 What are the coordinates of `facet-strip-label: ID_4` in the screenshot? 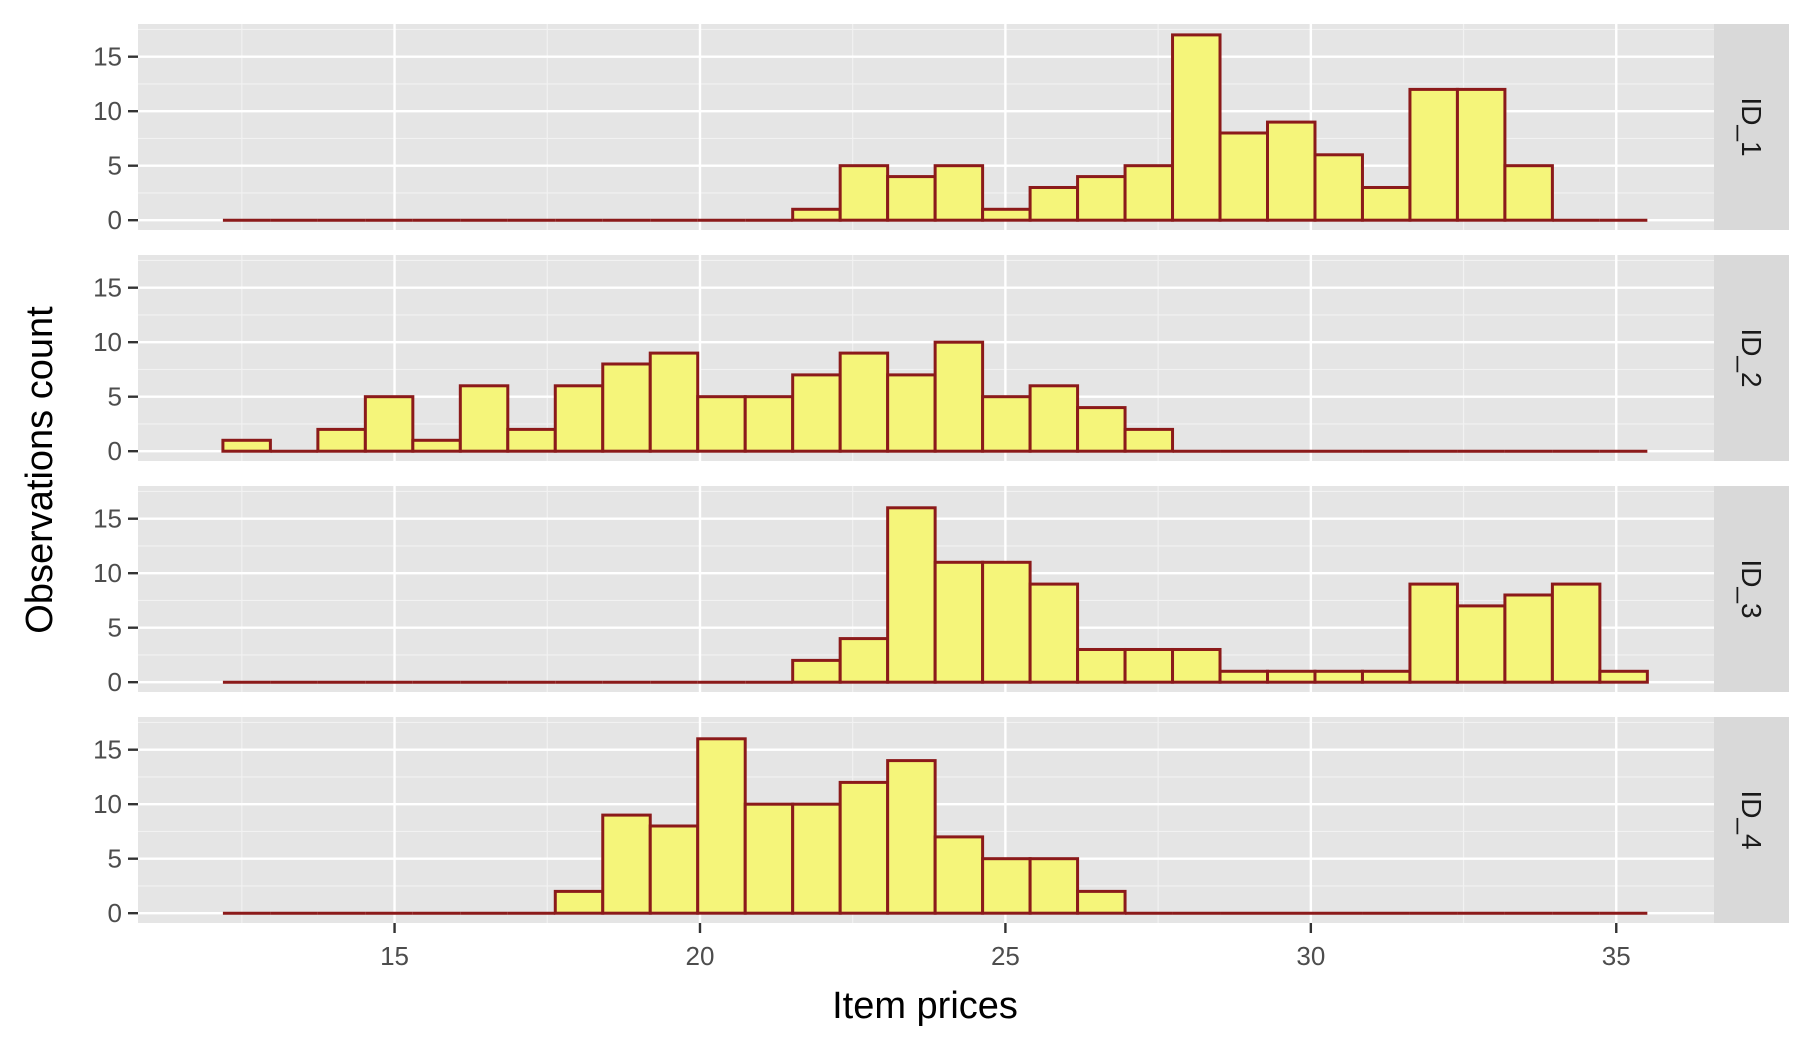 It's located at (1751, 819).